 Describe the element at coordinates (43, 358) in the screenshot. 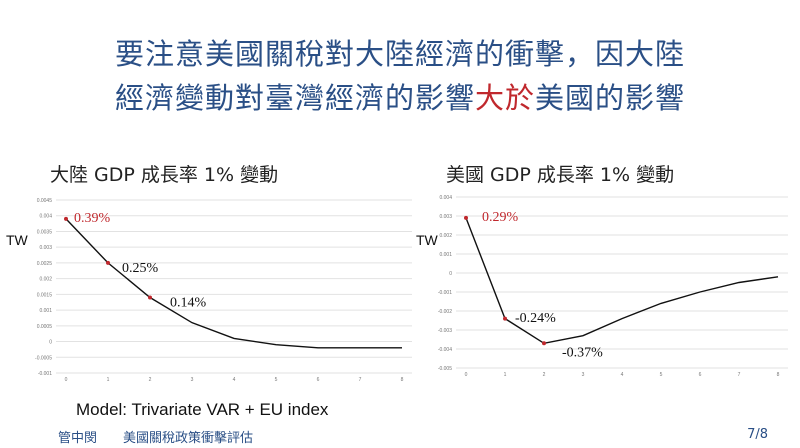

I see `y-tick-label: -0.0005` at that location.